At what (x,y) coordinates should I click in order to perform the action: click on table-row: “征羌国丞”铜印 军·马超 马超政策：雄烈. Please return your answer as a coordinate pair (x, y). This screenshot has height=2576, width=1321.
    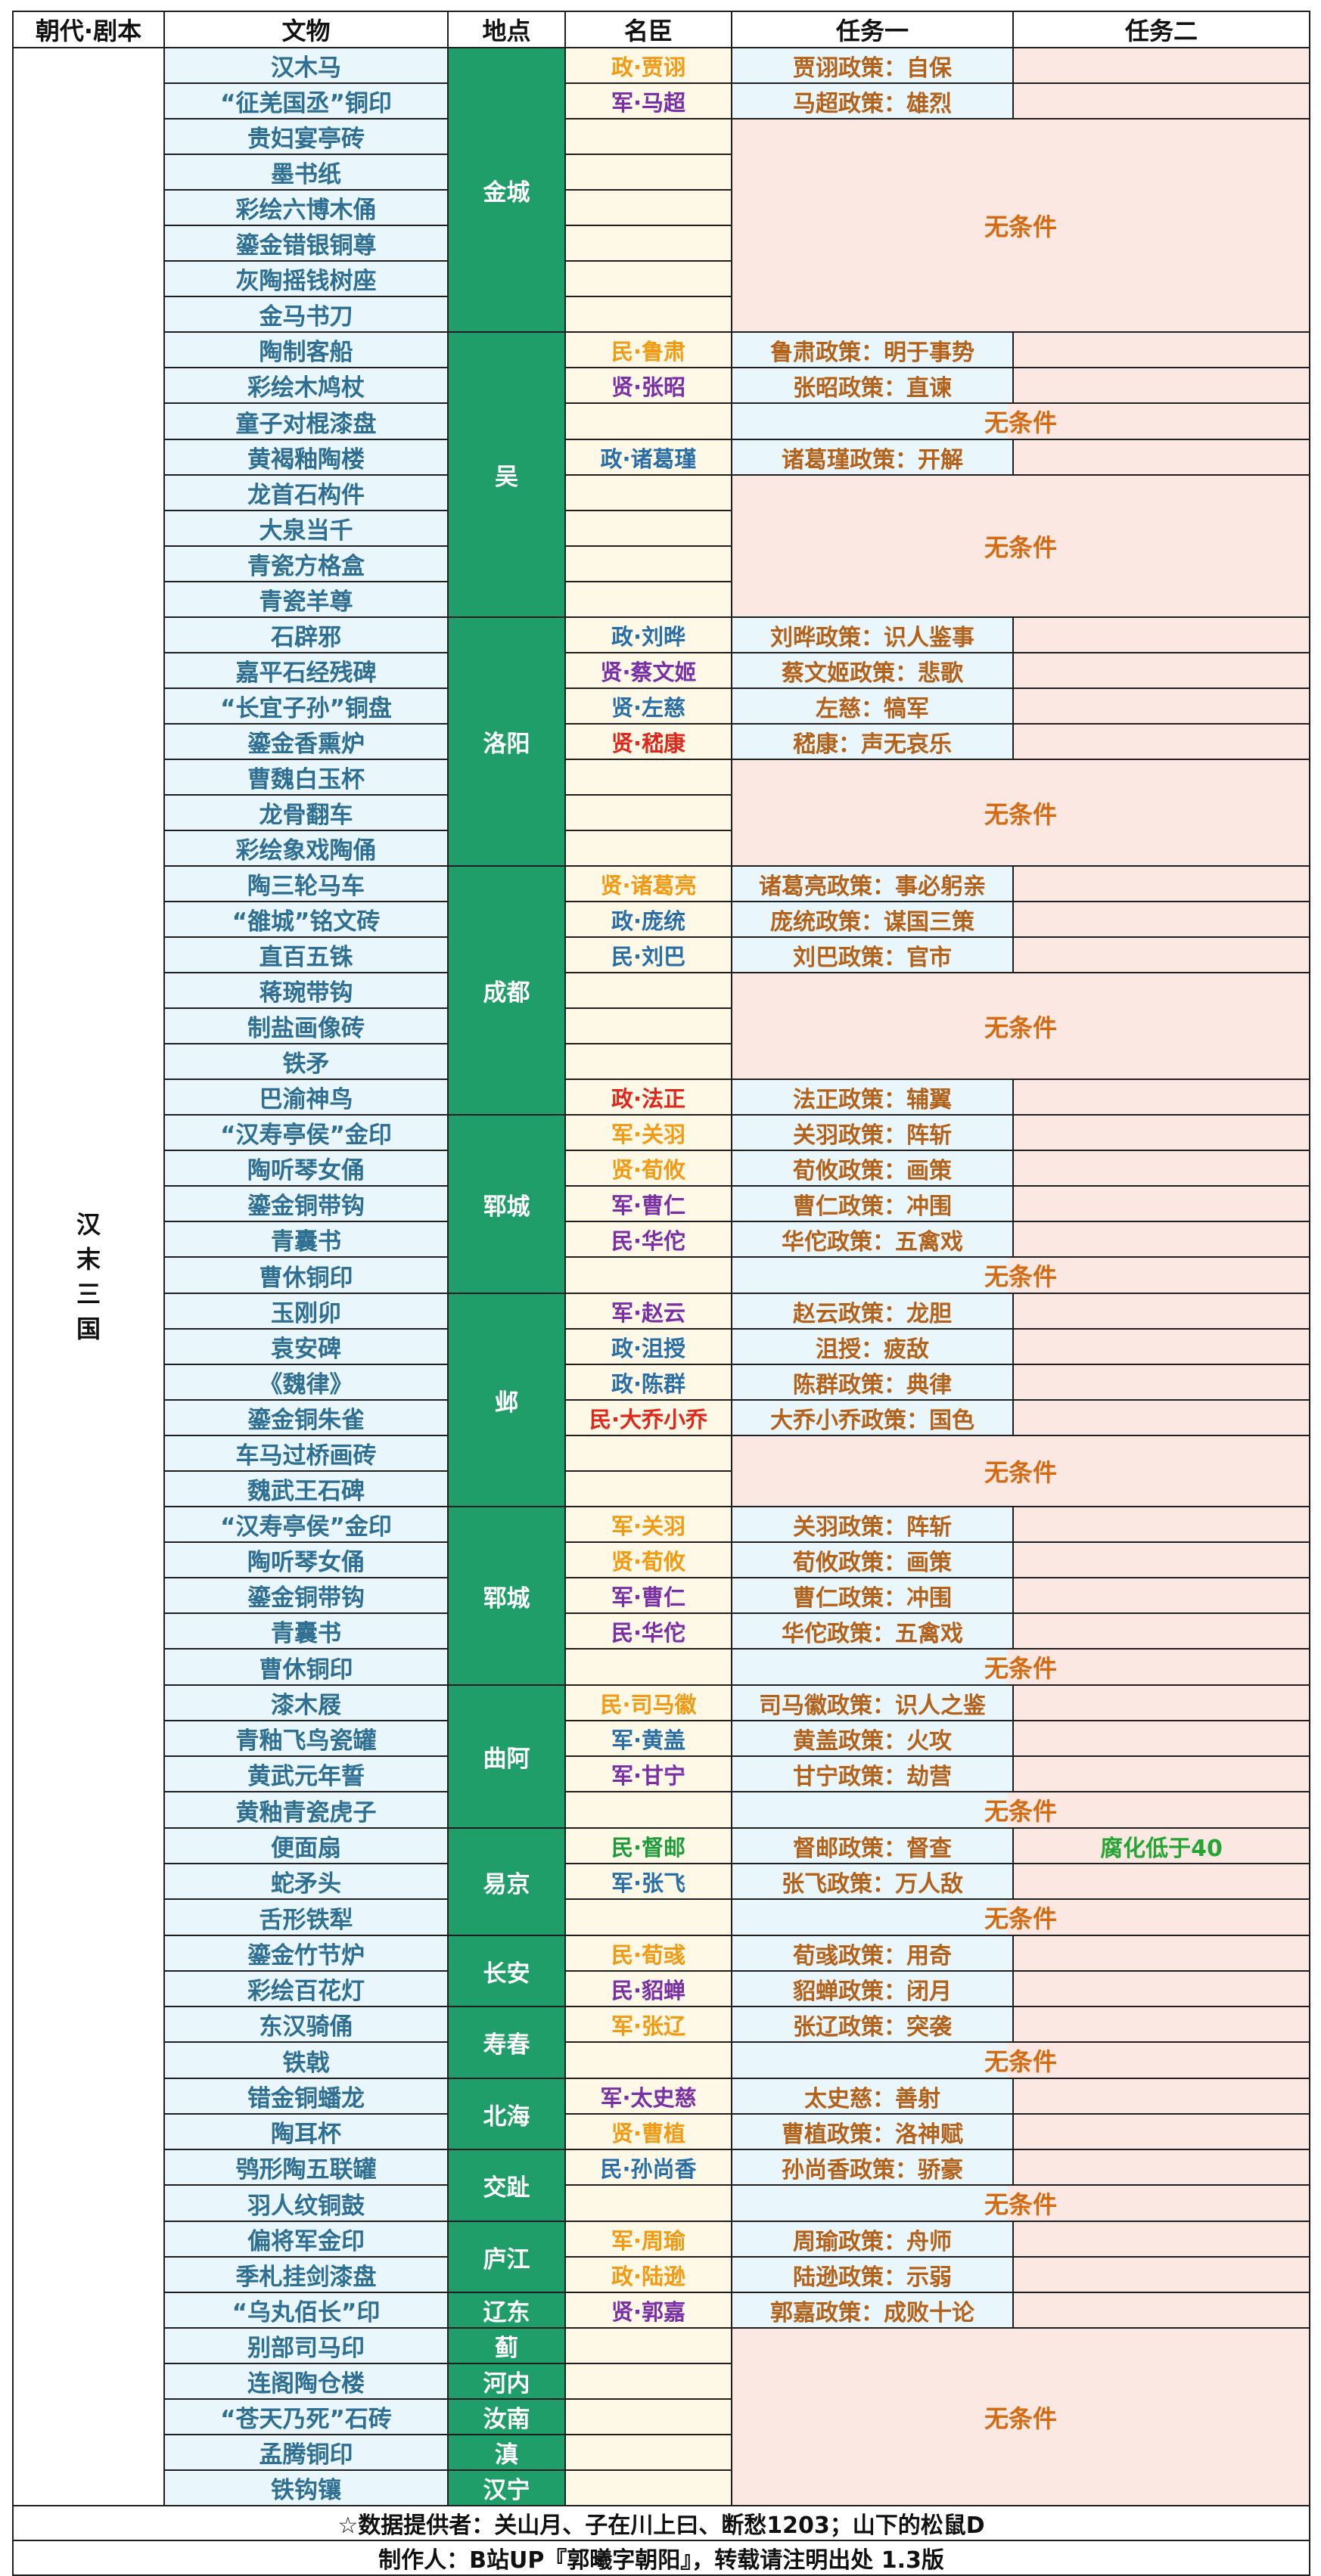
    Looking at the image, I should click on (661, 100).